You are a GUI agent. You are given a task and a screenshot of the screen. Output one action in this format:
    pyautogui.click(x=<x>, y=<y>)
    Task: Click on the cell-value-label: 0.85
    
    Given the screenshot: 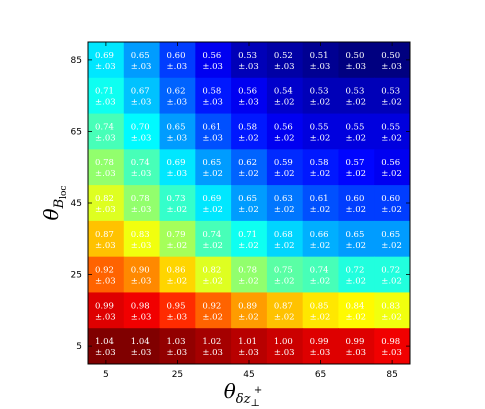 What is the action you would take?
    pyautogui.click(x=319, y=306)
    